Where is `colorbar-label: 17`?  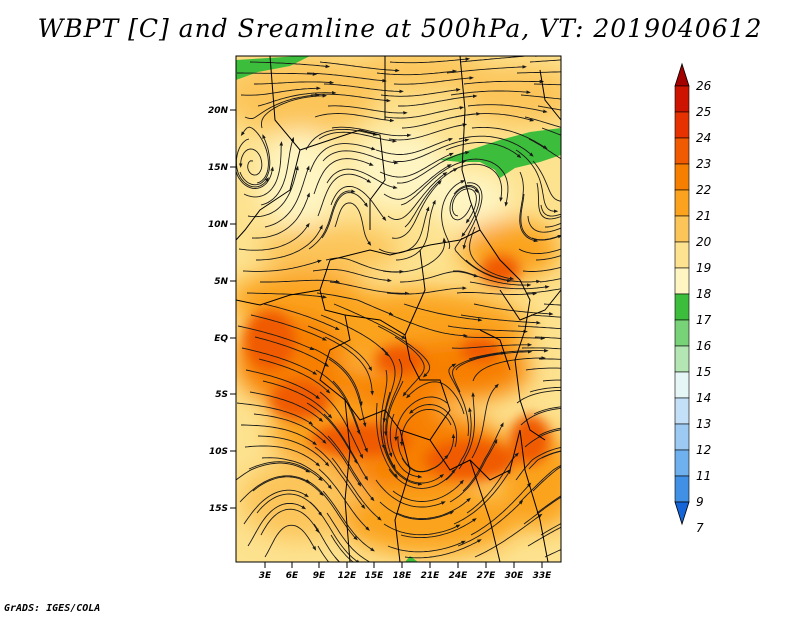
colorbar-label: 17 is located at coordinates (704, 320).